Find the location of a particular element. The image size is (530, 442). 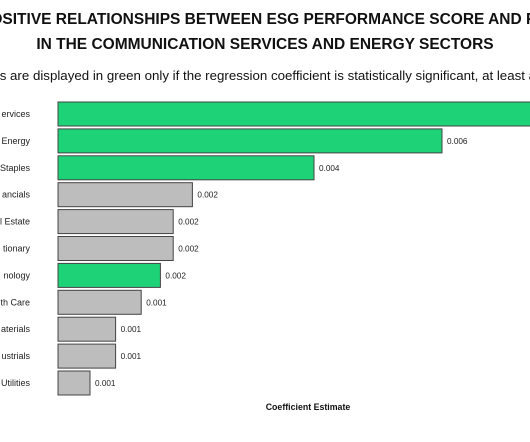

value-label-8: 0.001 is located at coordinates (131, 329).